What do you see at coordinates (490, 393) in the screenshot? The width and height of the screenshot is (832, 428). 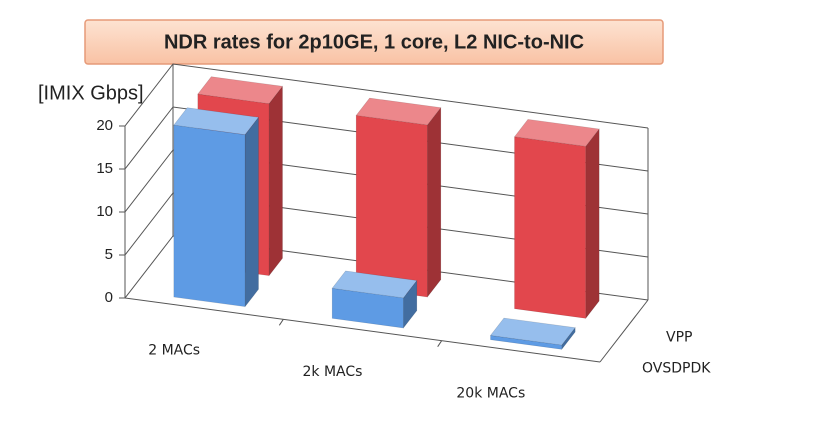 I see `x-tick-label: 20k MACs` at bounding box center [490, 393].